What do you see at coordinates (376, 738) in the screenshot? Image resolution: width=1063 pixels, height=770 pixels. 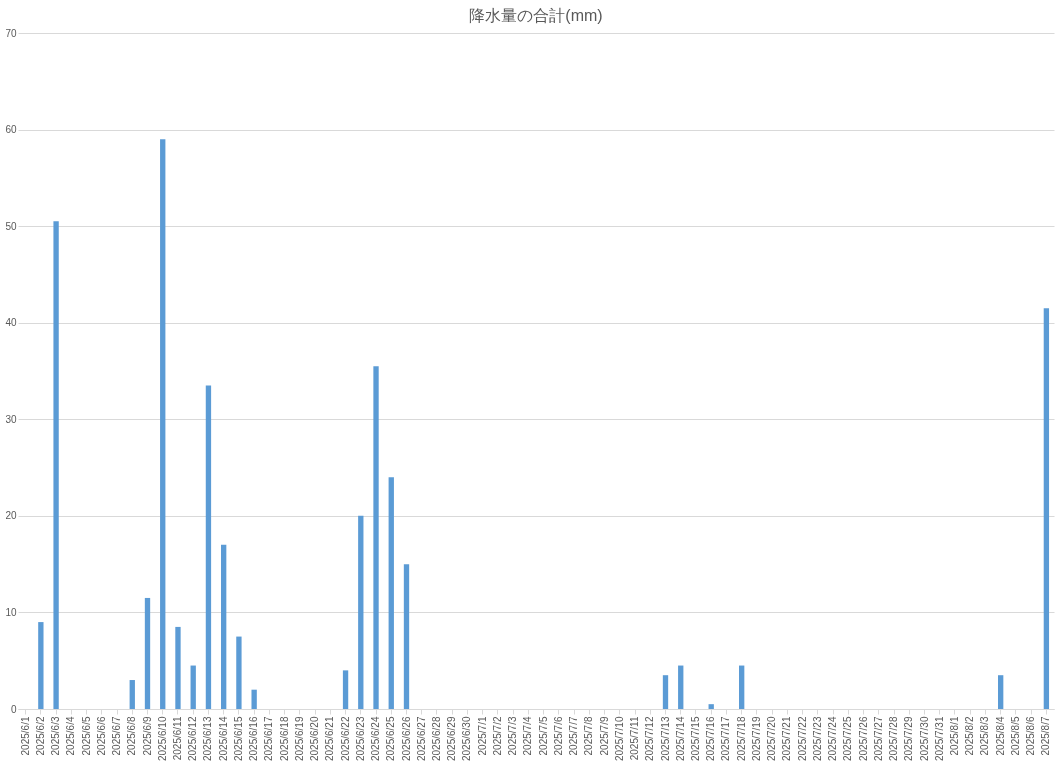 I see `x-tick-label: 2025/6/24` at bounding box center [376, 738].